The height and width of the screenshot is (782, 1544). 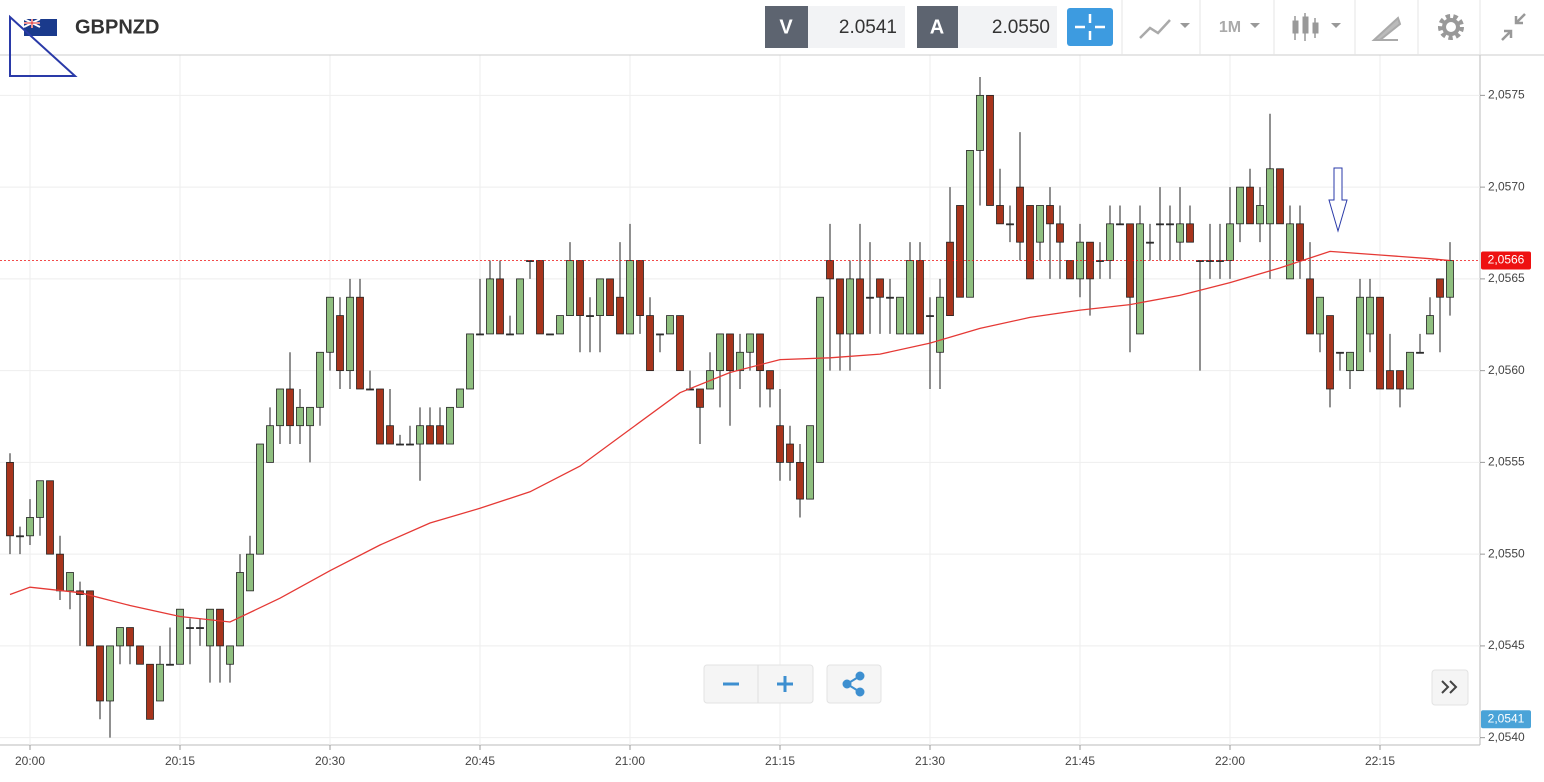 I want to click on settings-button, so click(x=1451, y=27).